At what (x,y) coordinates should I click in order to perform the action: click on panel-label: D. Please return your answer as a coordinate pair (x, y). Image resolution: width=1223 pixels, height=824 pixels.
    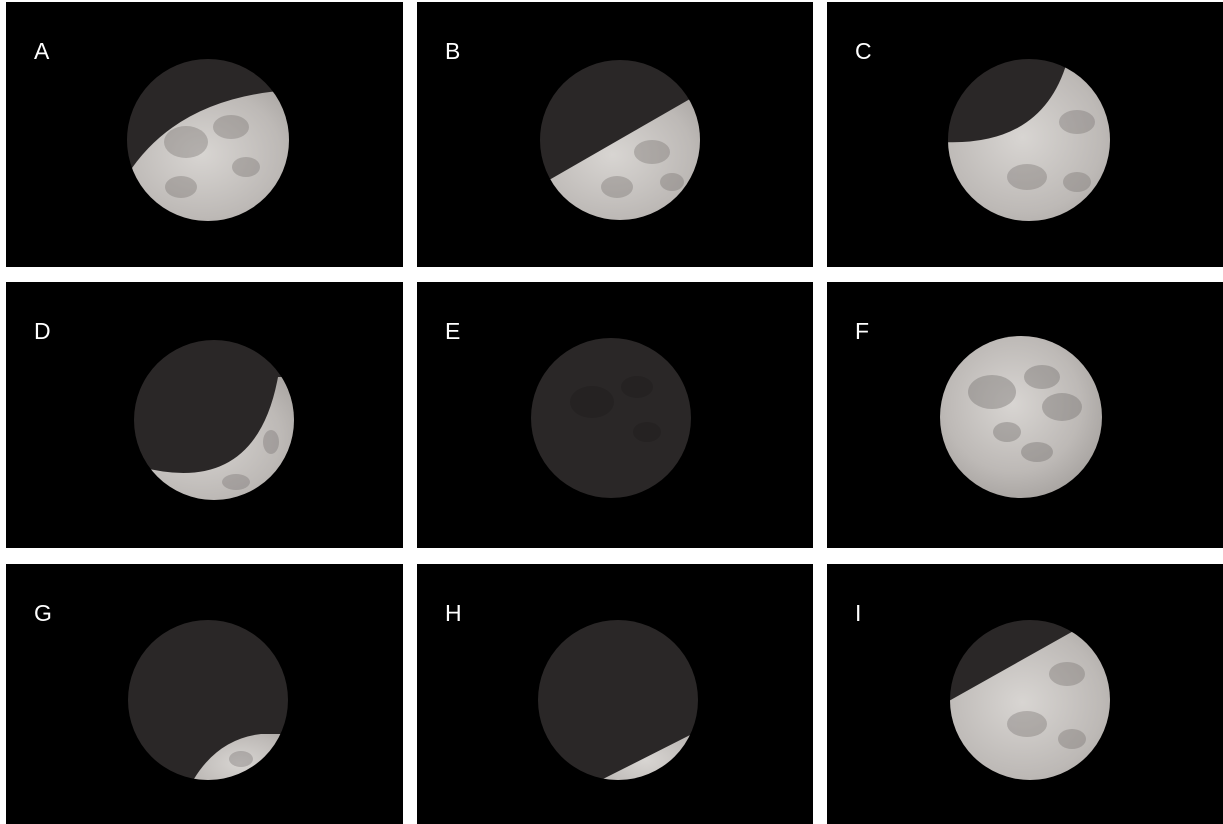
    Looking at the image, I should click on (42, 331).